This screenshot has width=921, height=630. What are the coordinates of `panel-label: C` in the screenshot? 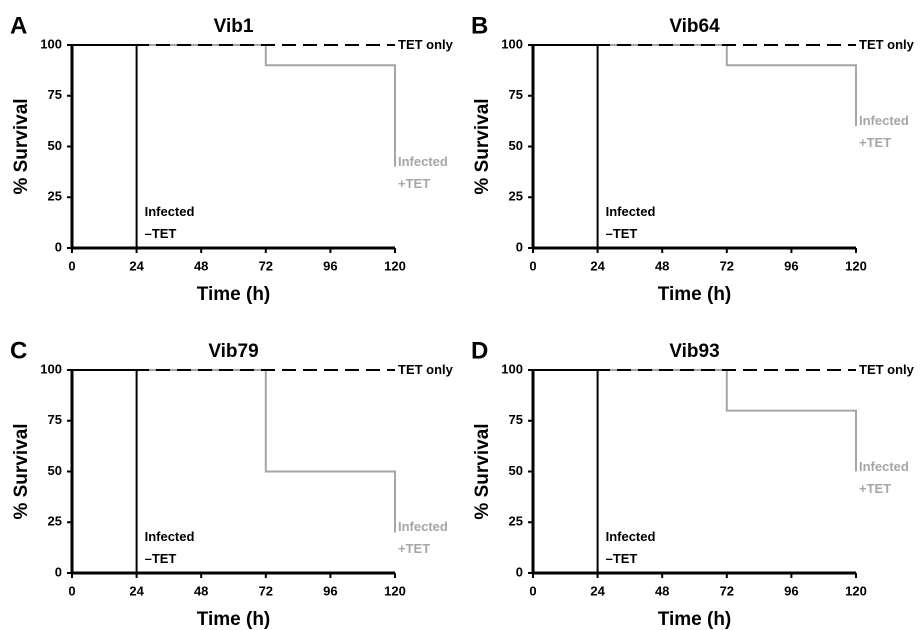 It's located at (18, 350).